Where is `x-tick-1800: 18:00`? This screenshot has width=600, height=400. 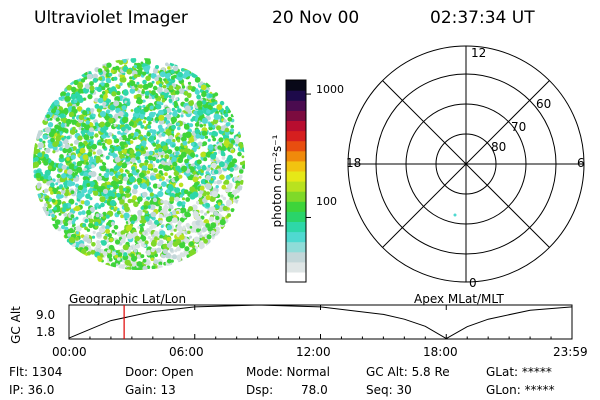 x-tick-1800: 18:00 is located at coordinates (440, 352).